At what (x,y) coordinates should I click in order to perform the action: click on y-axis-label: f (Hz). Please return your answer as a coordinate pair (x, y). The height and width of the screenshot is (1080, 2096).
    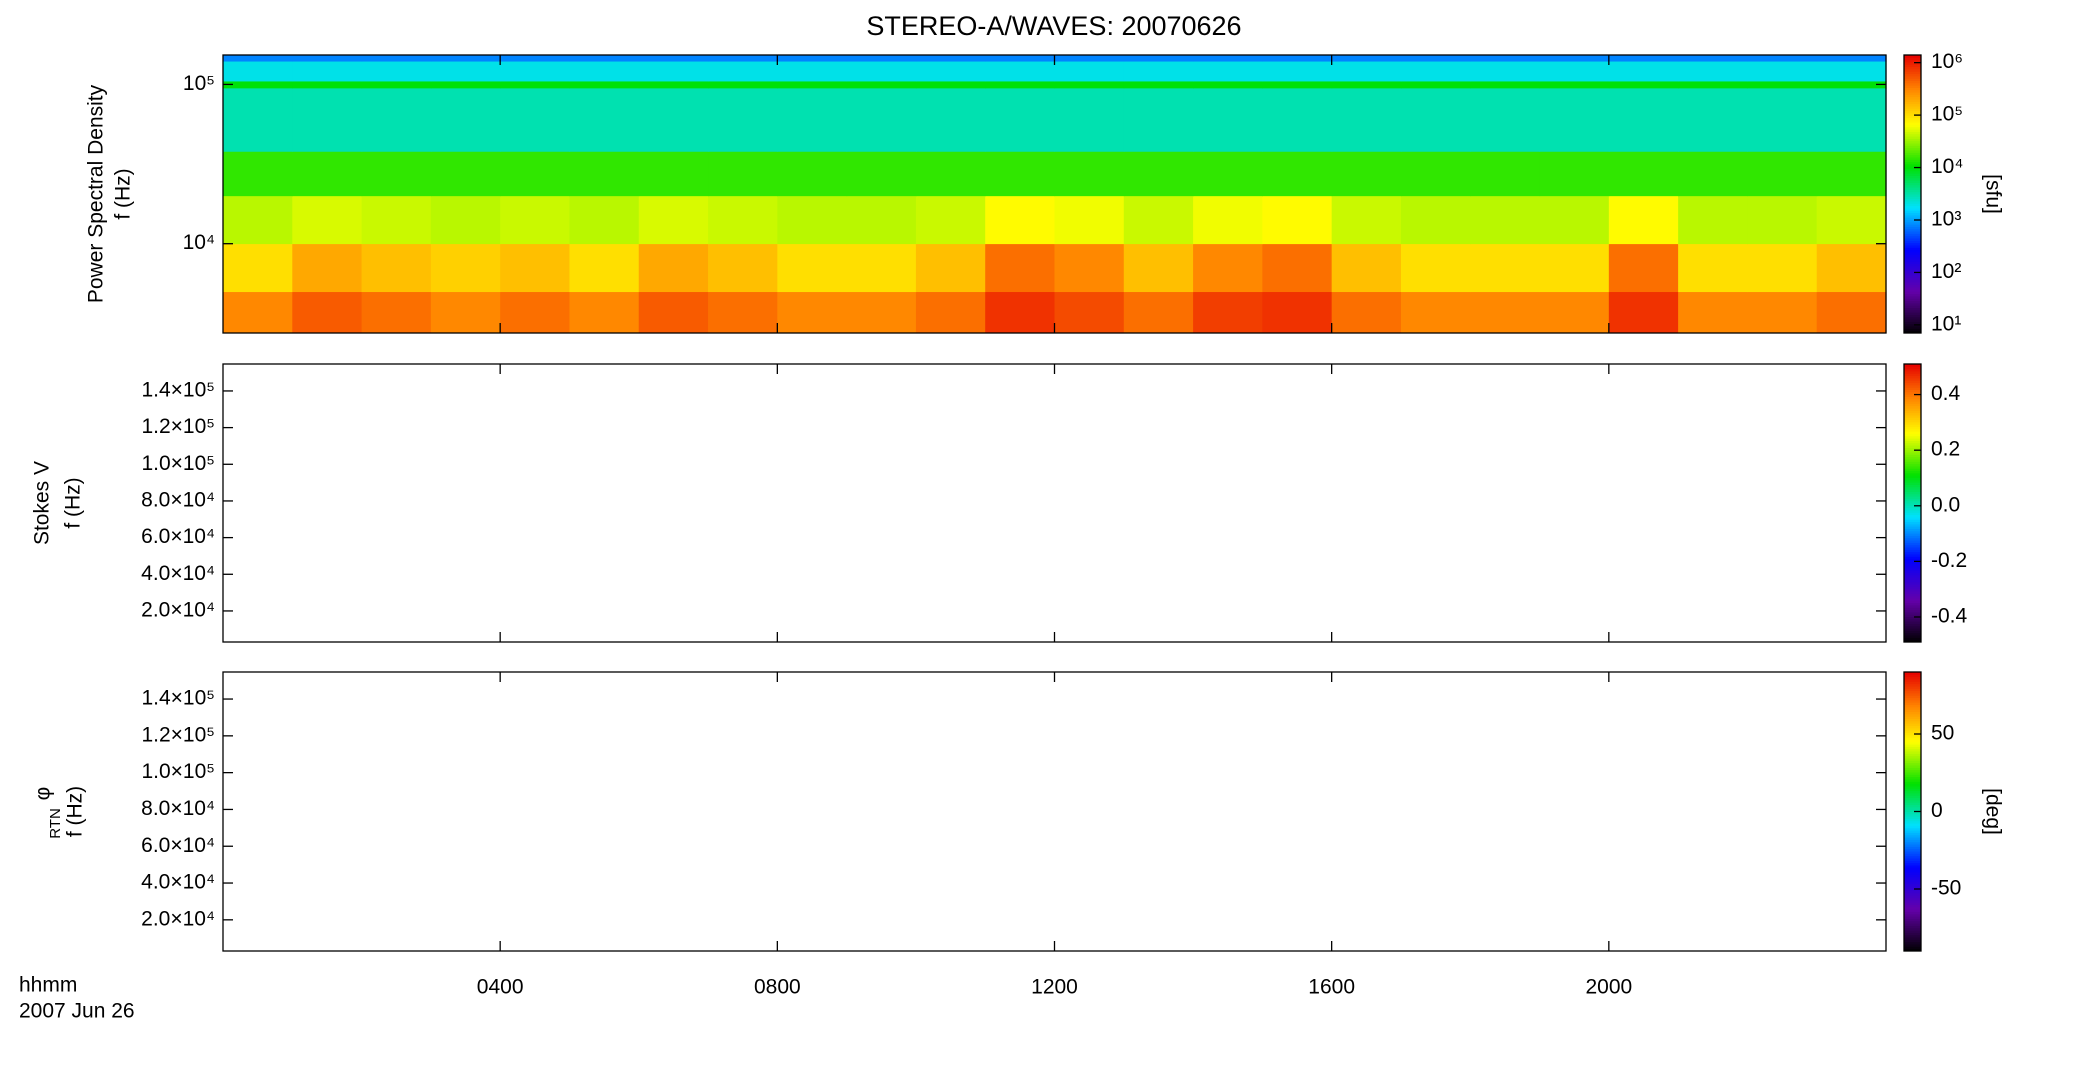
    Looking at the image, I should click on (123, 193).